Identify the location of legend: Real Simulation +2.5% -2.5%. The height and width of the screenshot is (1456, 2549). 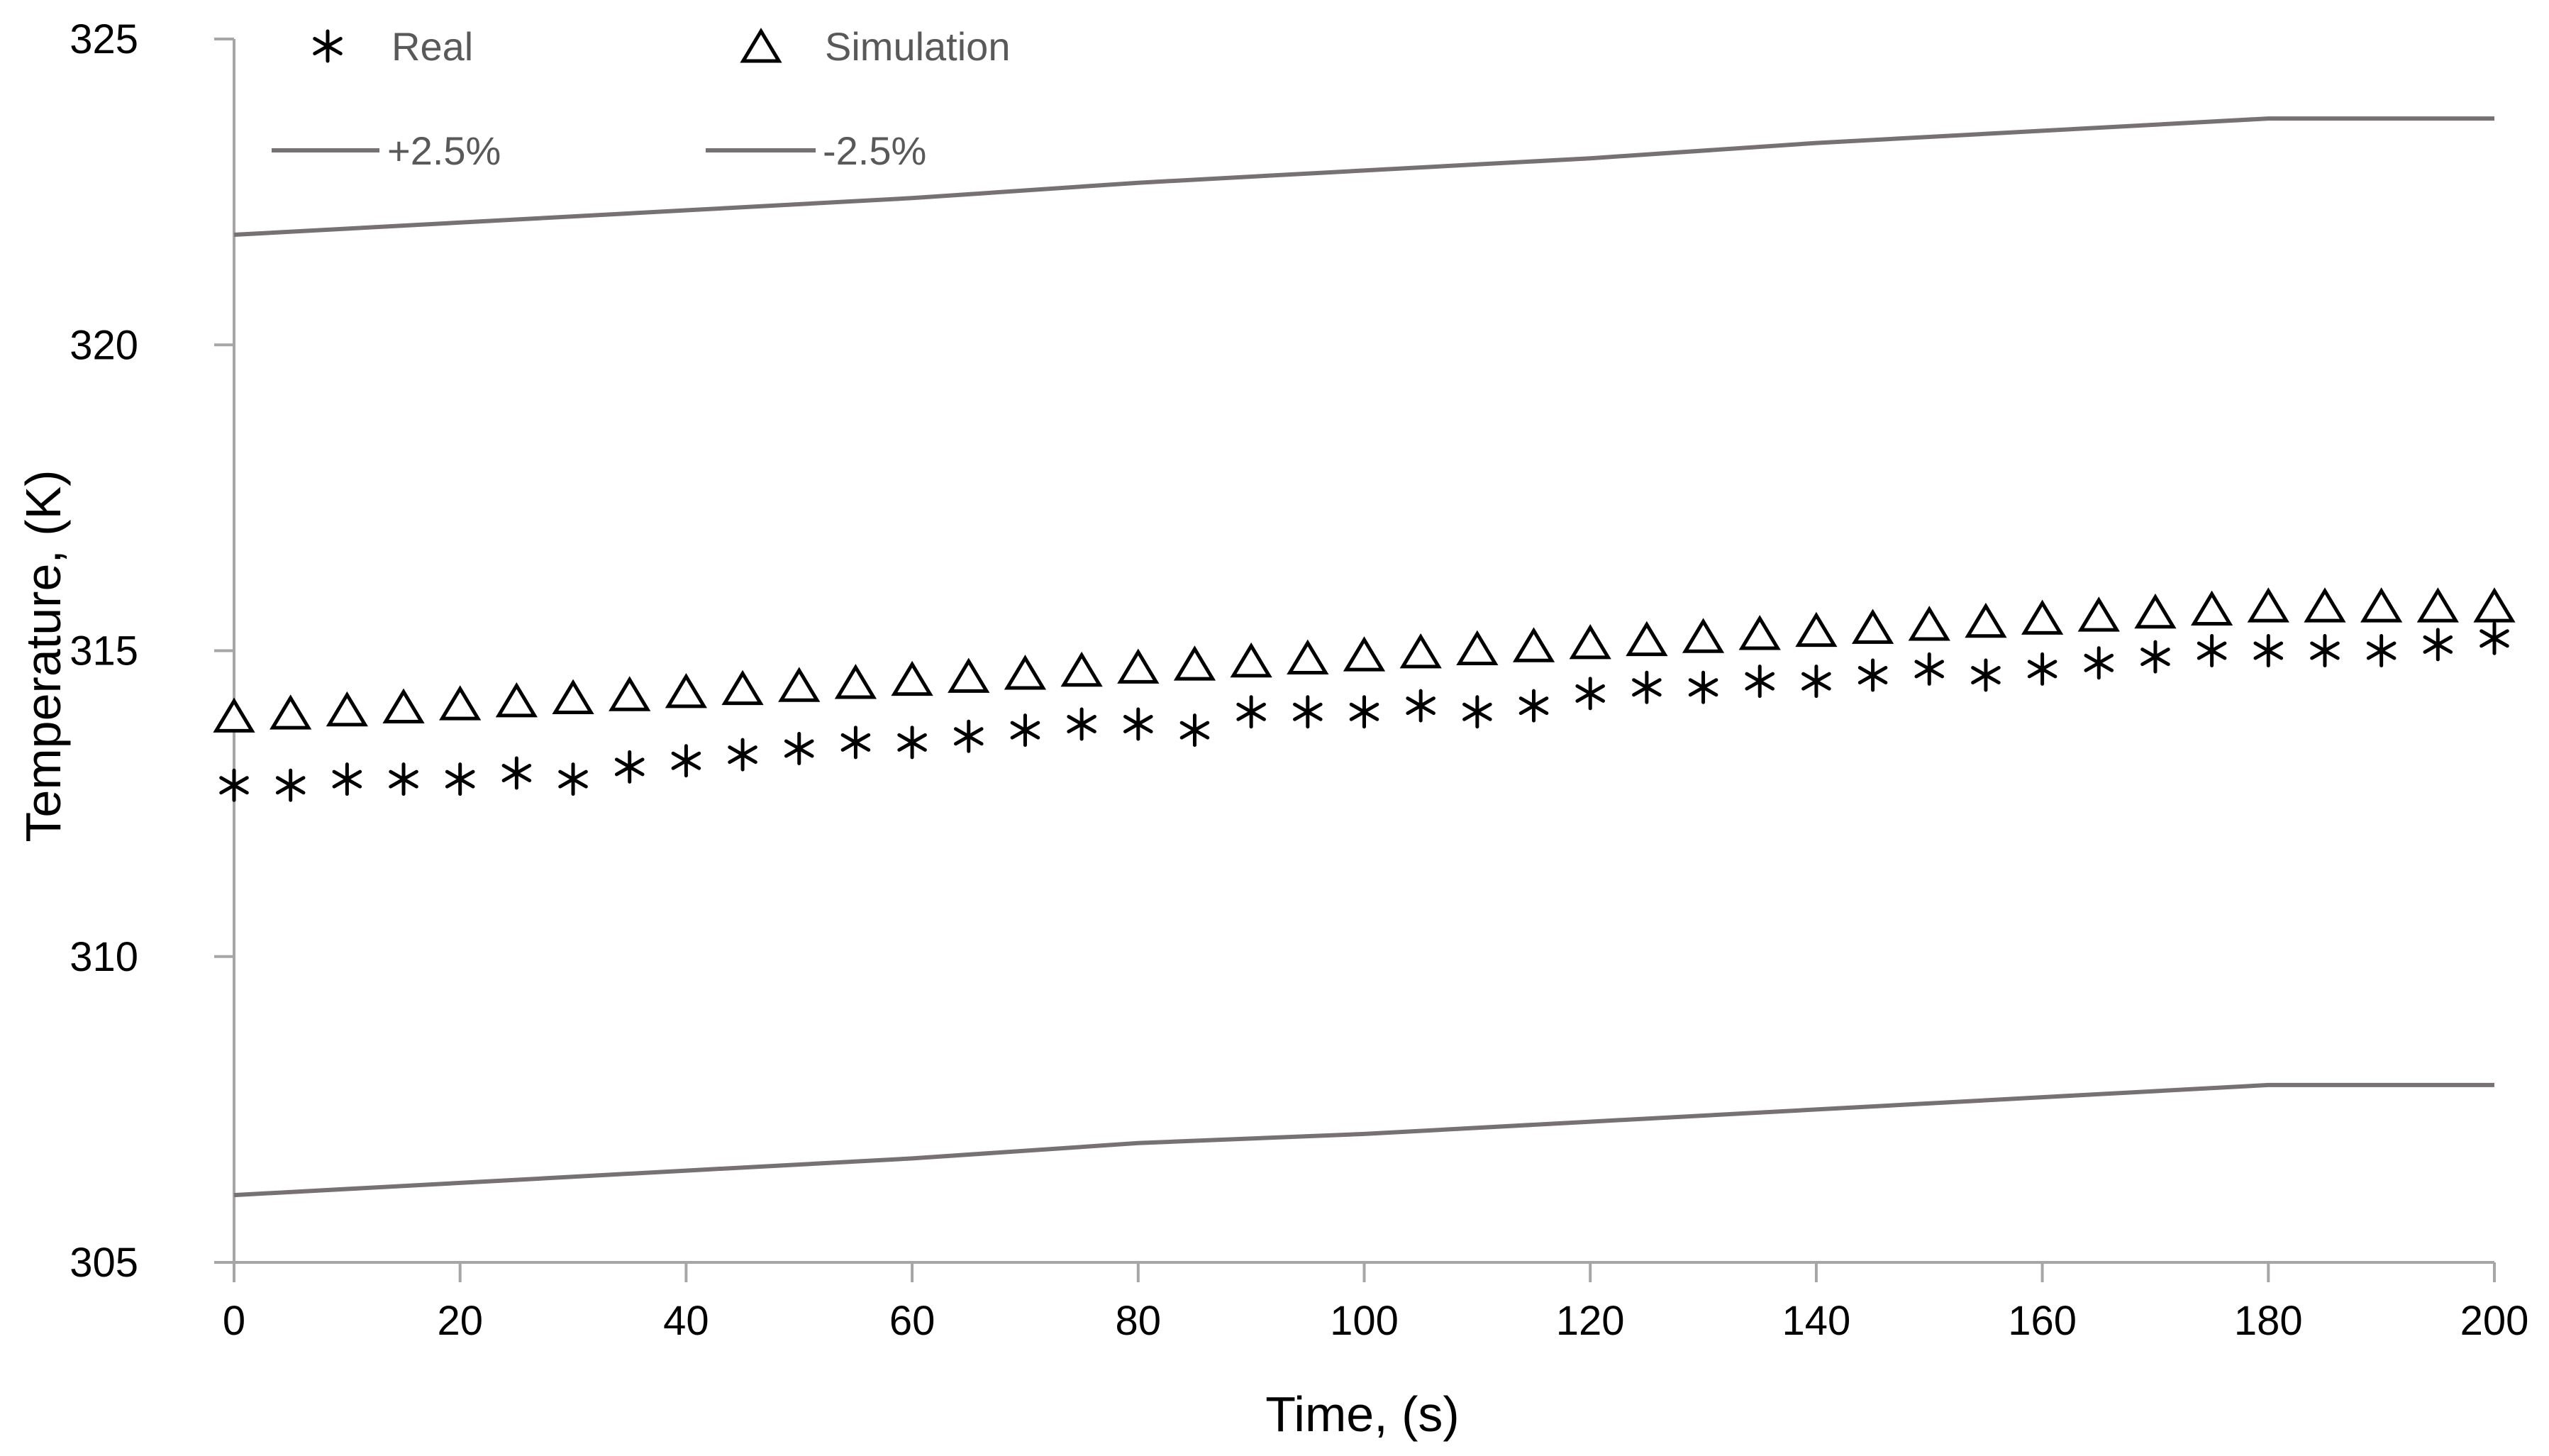
(641, 99).